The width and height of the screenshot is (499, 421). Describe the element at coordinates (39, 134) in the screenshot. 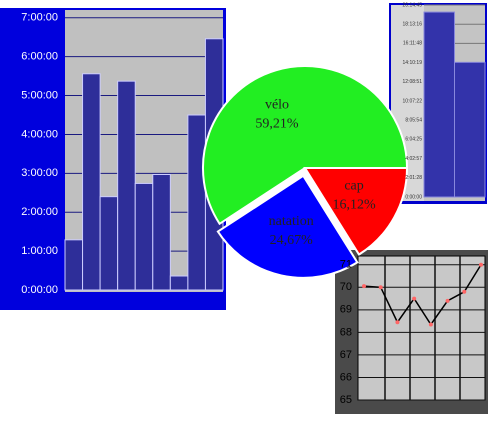

I see `y-tick-label: 4:00:00` at that location.